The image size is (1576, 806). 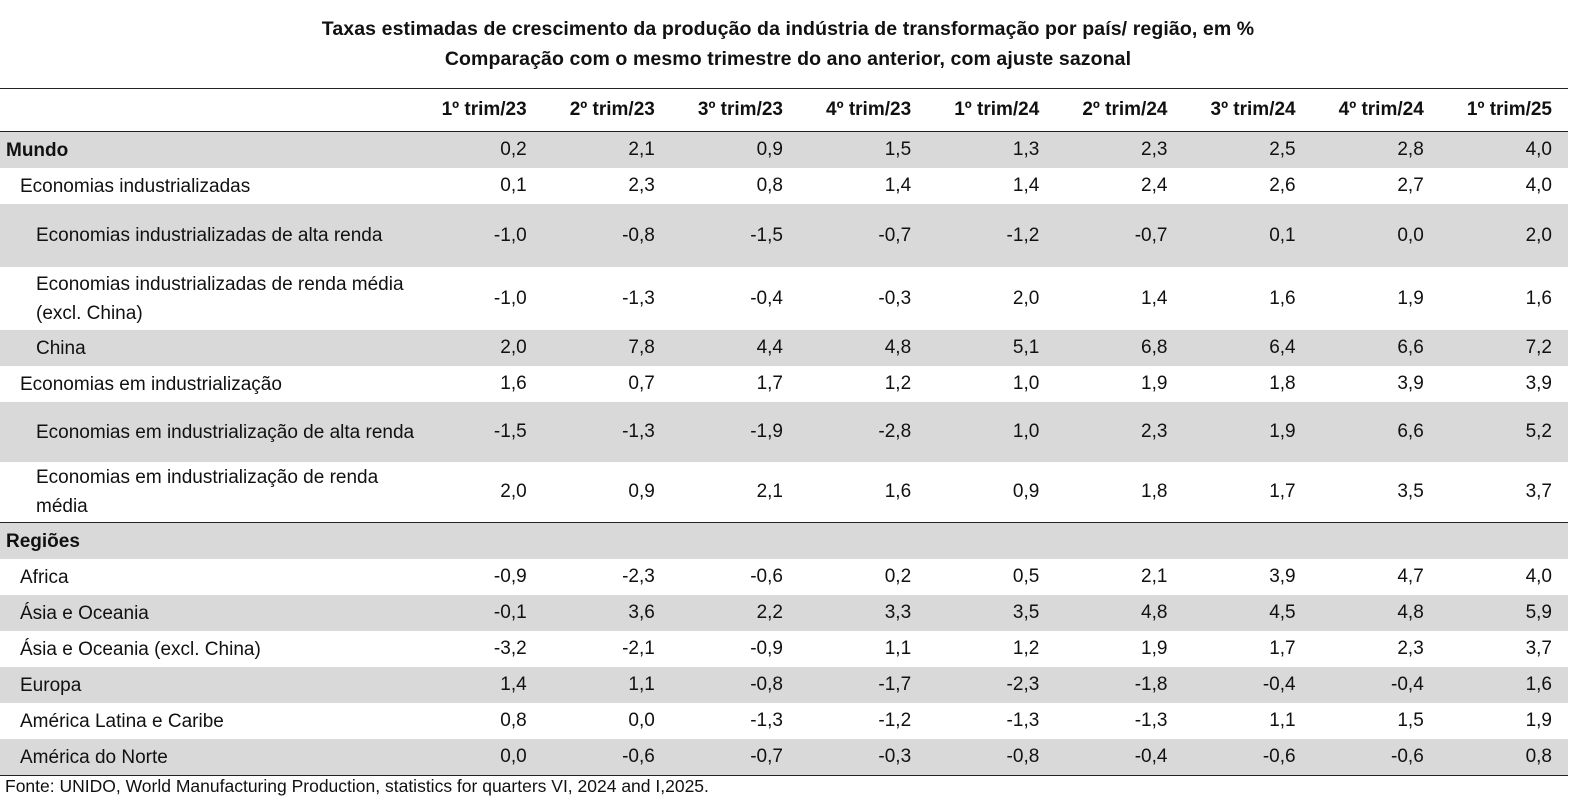 What do you see at coordinates (1247, 110) in the screenshot?
I see `col-header: 3º trim/24` at bounding box center [1247, 110].